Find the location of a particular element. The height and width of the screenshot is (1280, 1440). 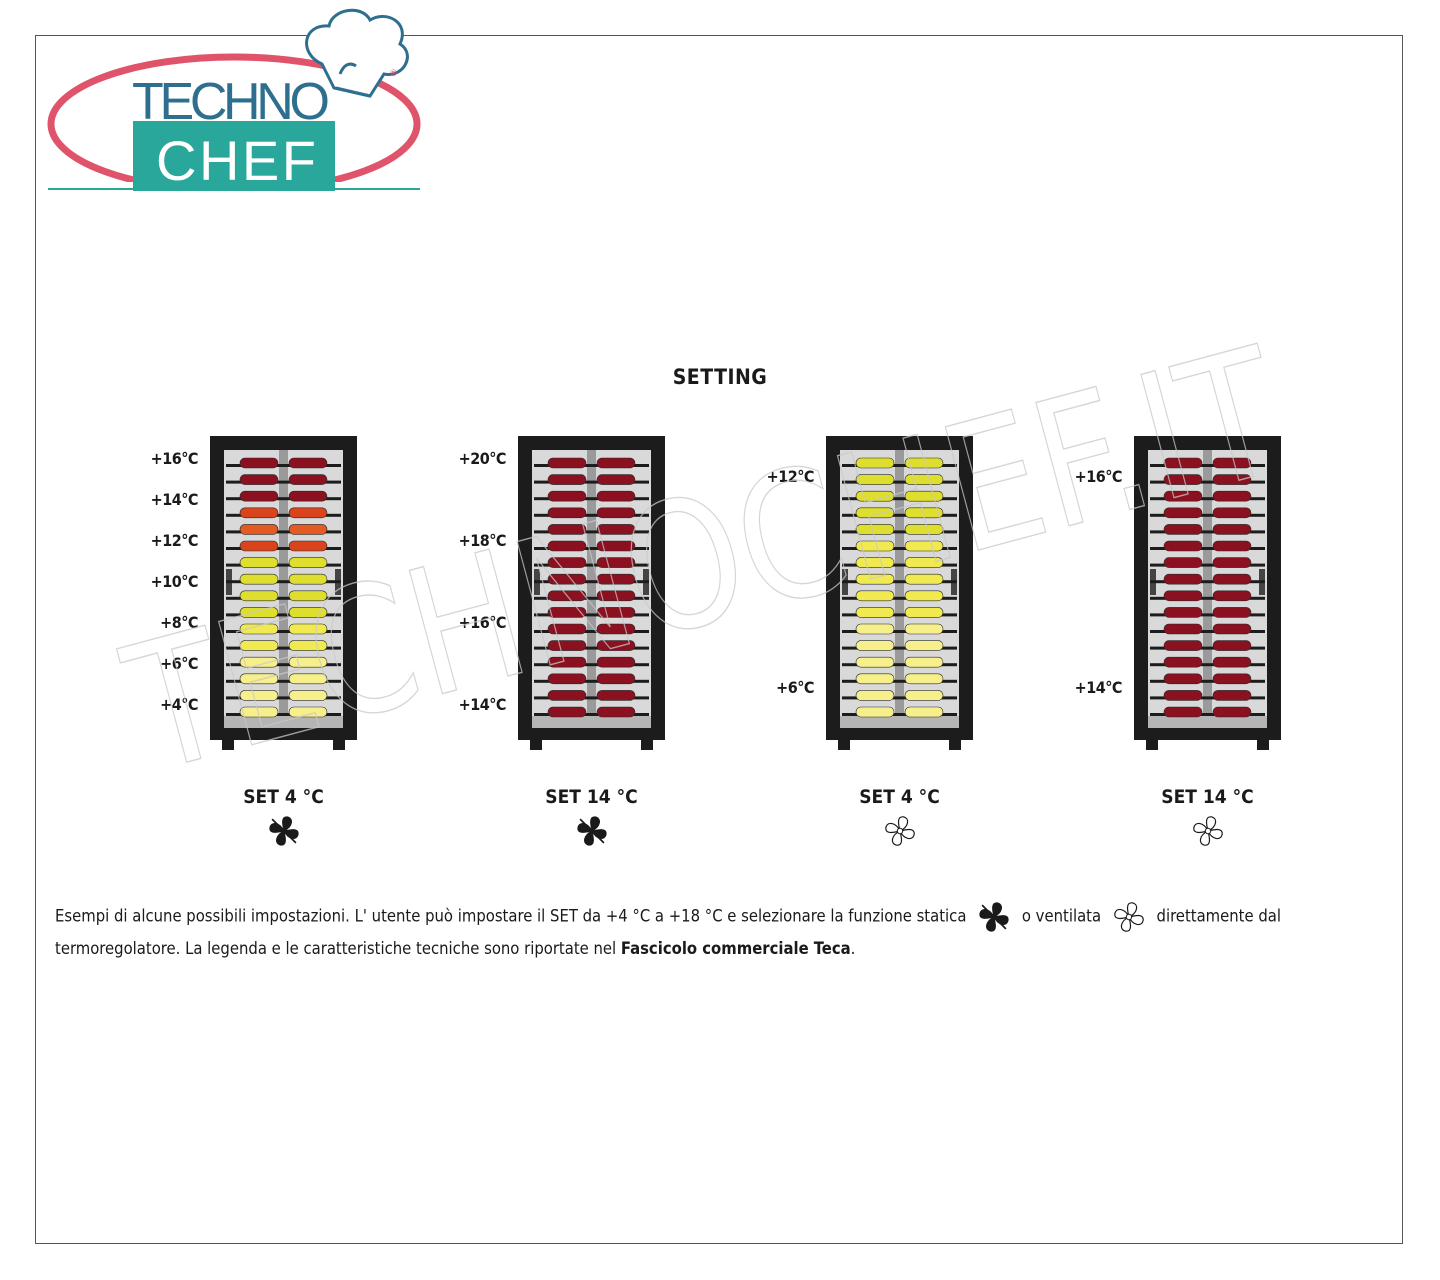

cabinet-base-shelf is located at coordinates (899, 722).